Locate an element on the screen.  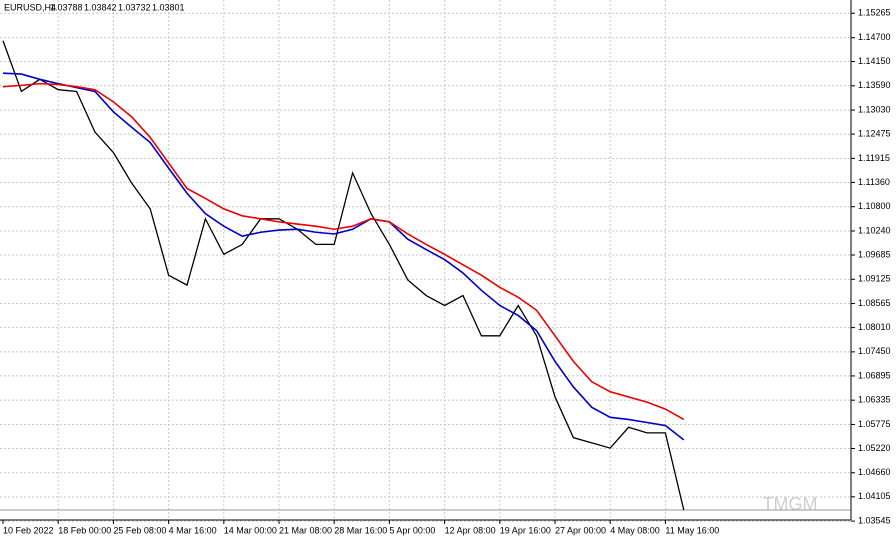
symbol: EURUSD,H4 is located at coordinates (30, 7).